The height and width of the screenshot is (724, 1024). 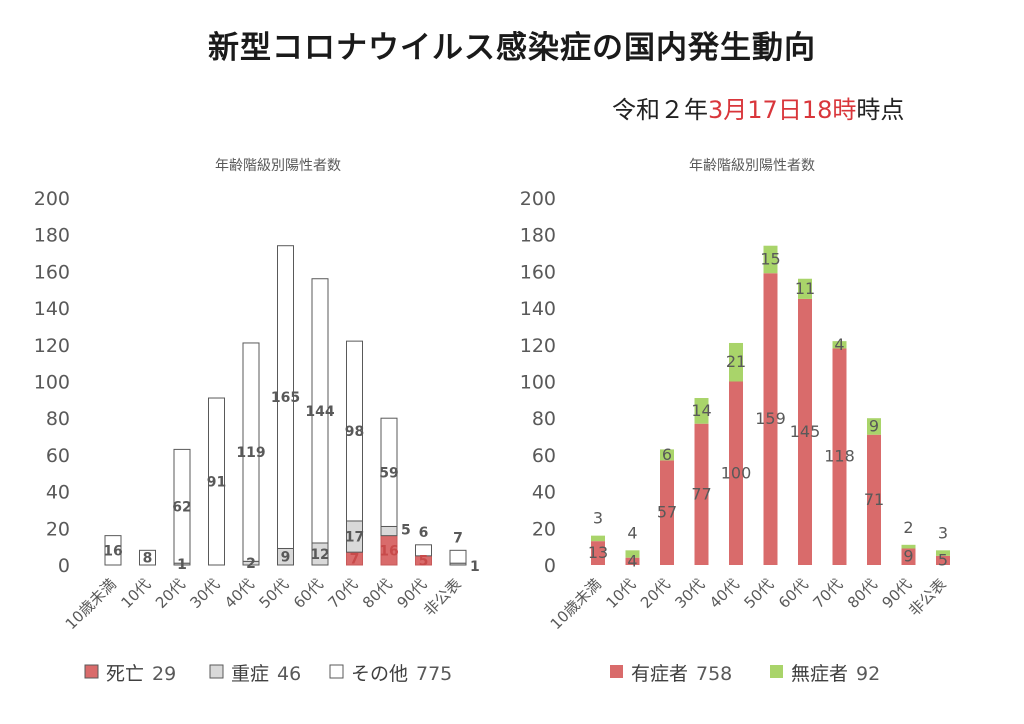 What do you see at coordinates (278, 166) in the screenshot?
I see `chart-title: 年齢階級別陽性者数` at bounding box center [278, 166].